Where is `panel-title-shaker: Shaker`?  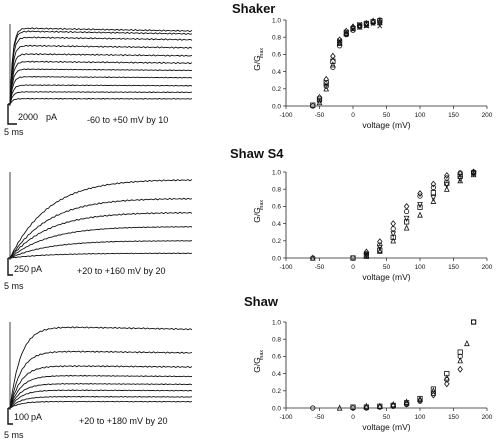
panel-title-shaker: Shaker is located at coordinates (254, 8).